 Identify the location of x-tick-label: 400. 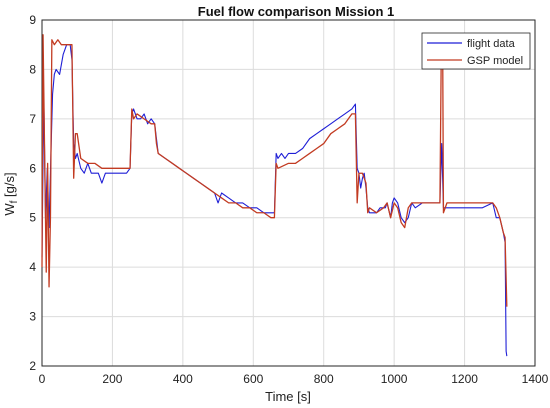
(183, 379).